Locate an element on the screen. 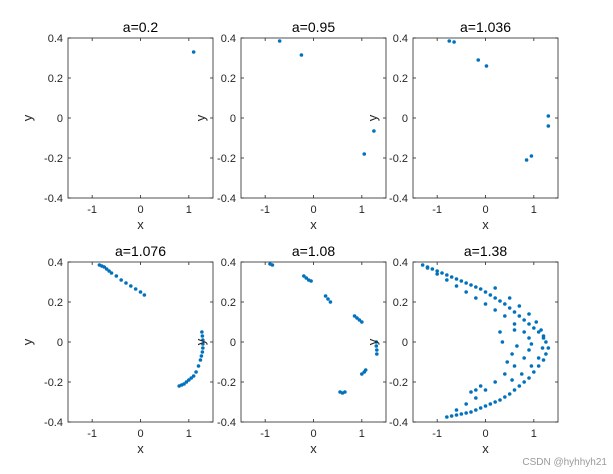 The width and height of the screenshot is (613, 474). subplot-title: a=0.2 is located at coordinates (141, 27).